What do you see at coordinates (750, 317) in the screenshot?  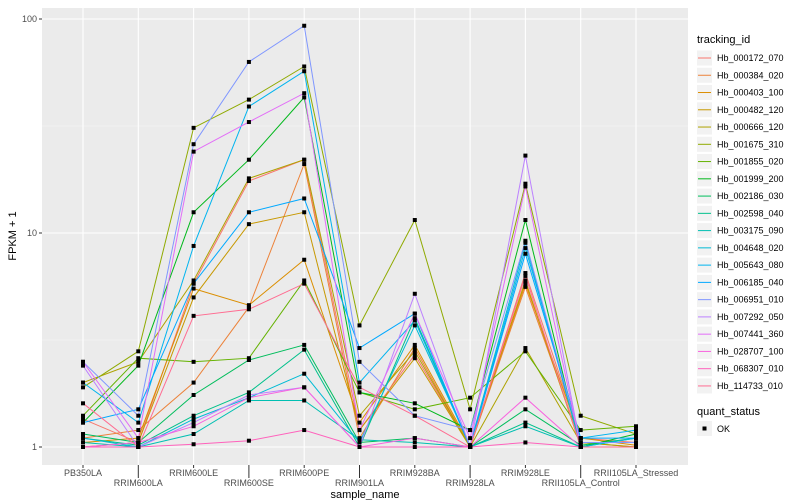 I see `legend-label: Hb_007292_050` at bounding box center [750, 317].